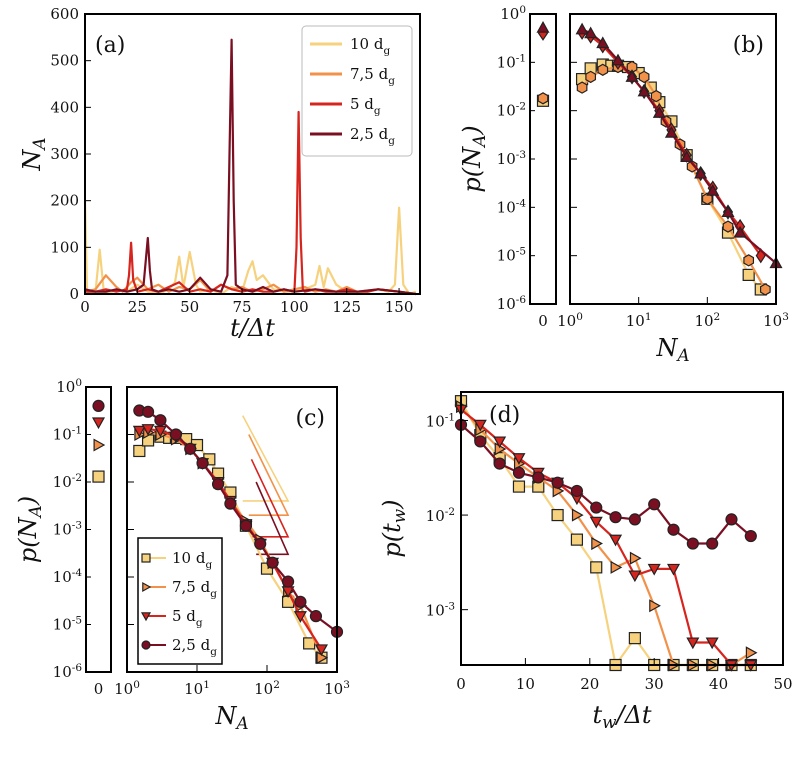 Image resolution: width=796 pixels, height=778 pixels. What do you see at coordinates (621, 716) in the screenshot?
I see `x-axis-label: tw/Δt` at bounding box center [621, 716].